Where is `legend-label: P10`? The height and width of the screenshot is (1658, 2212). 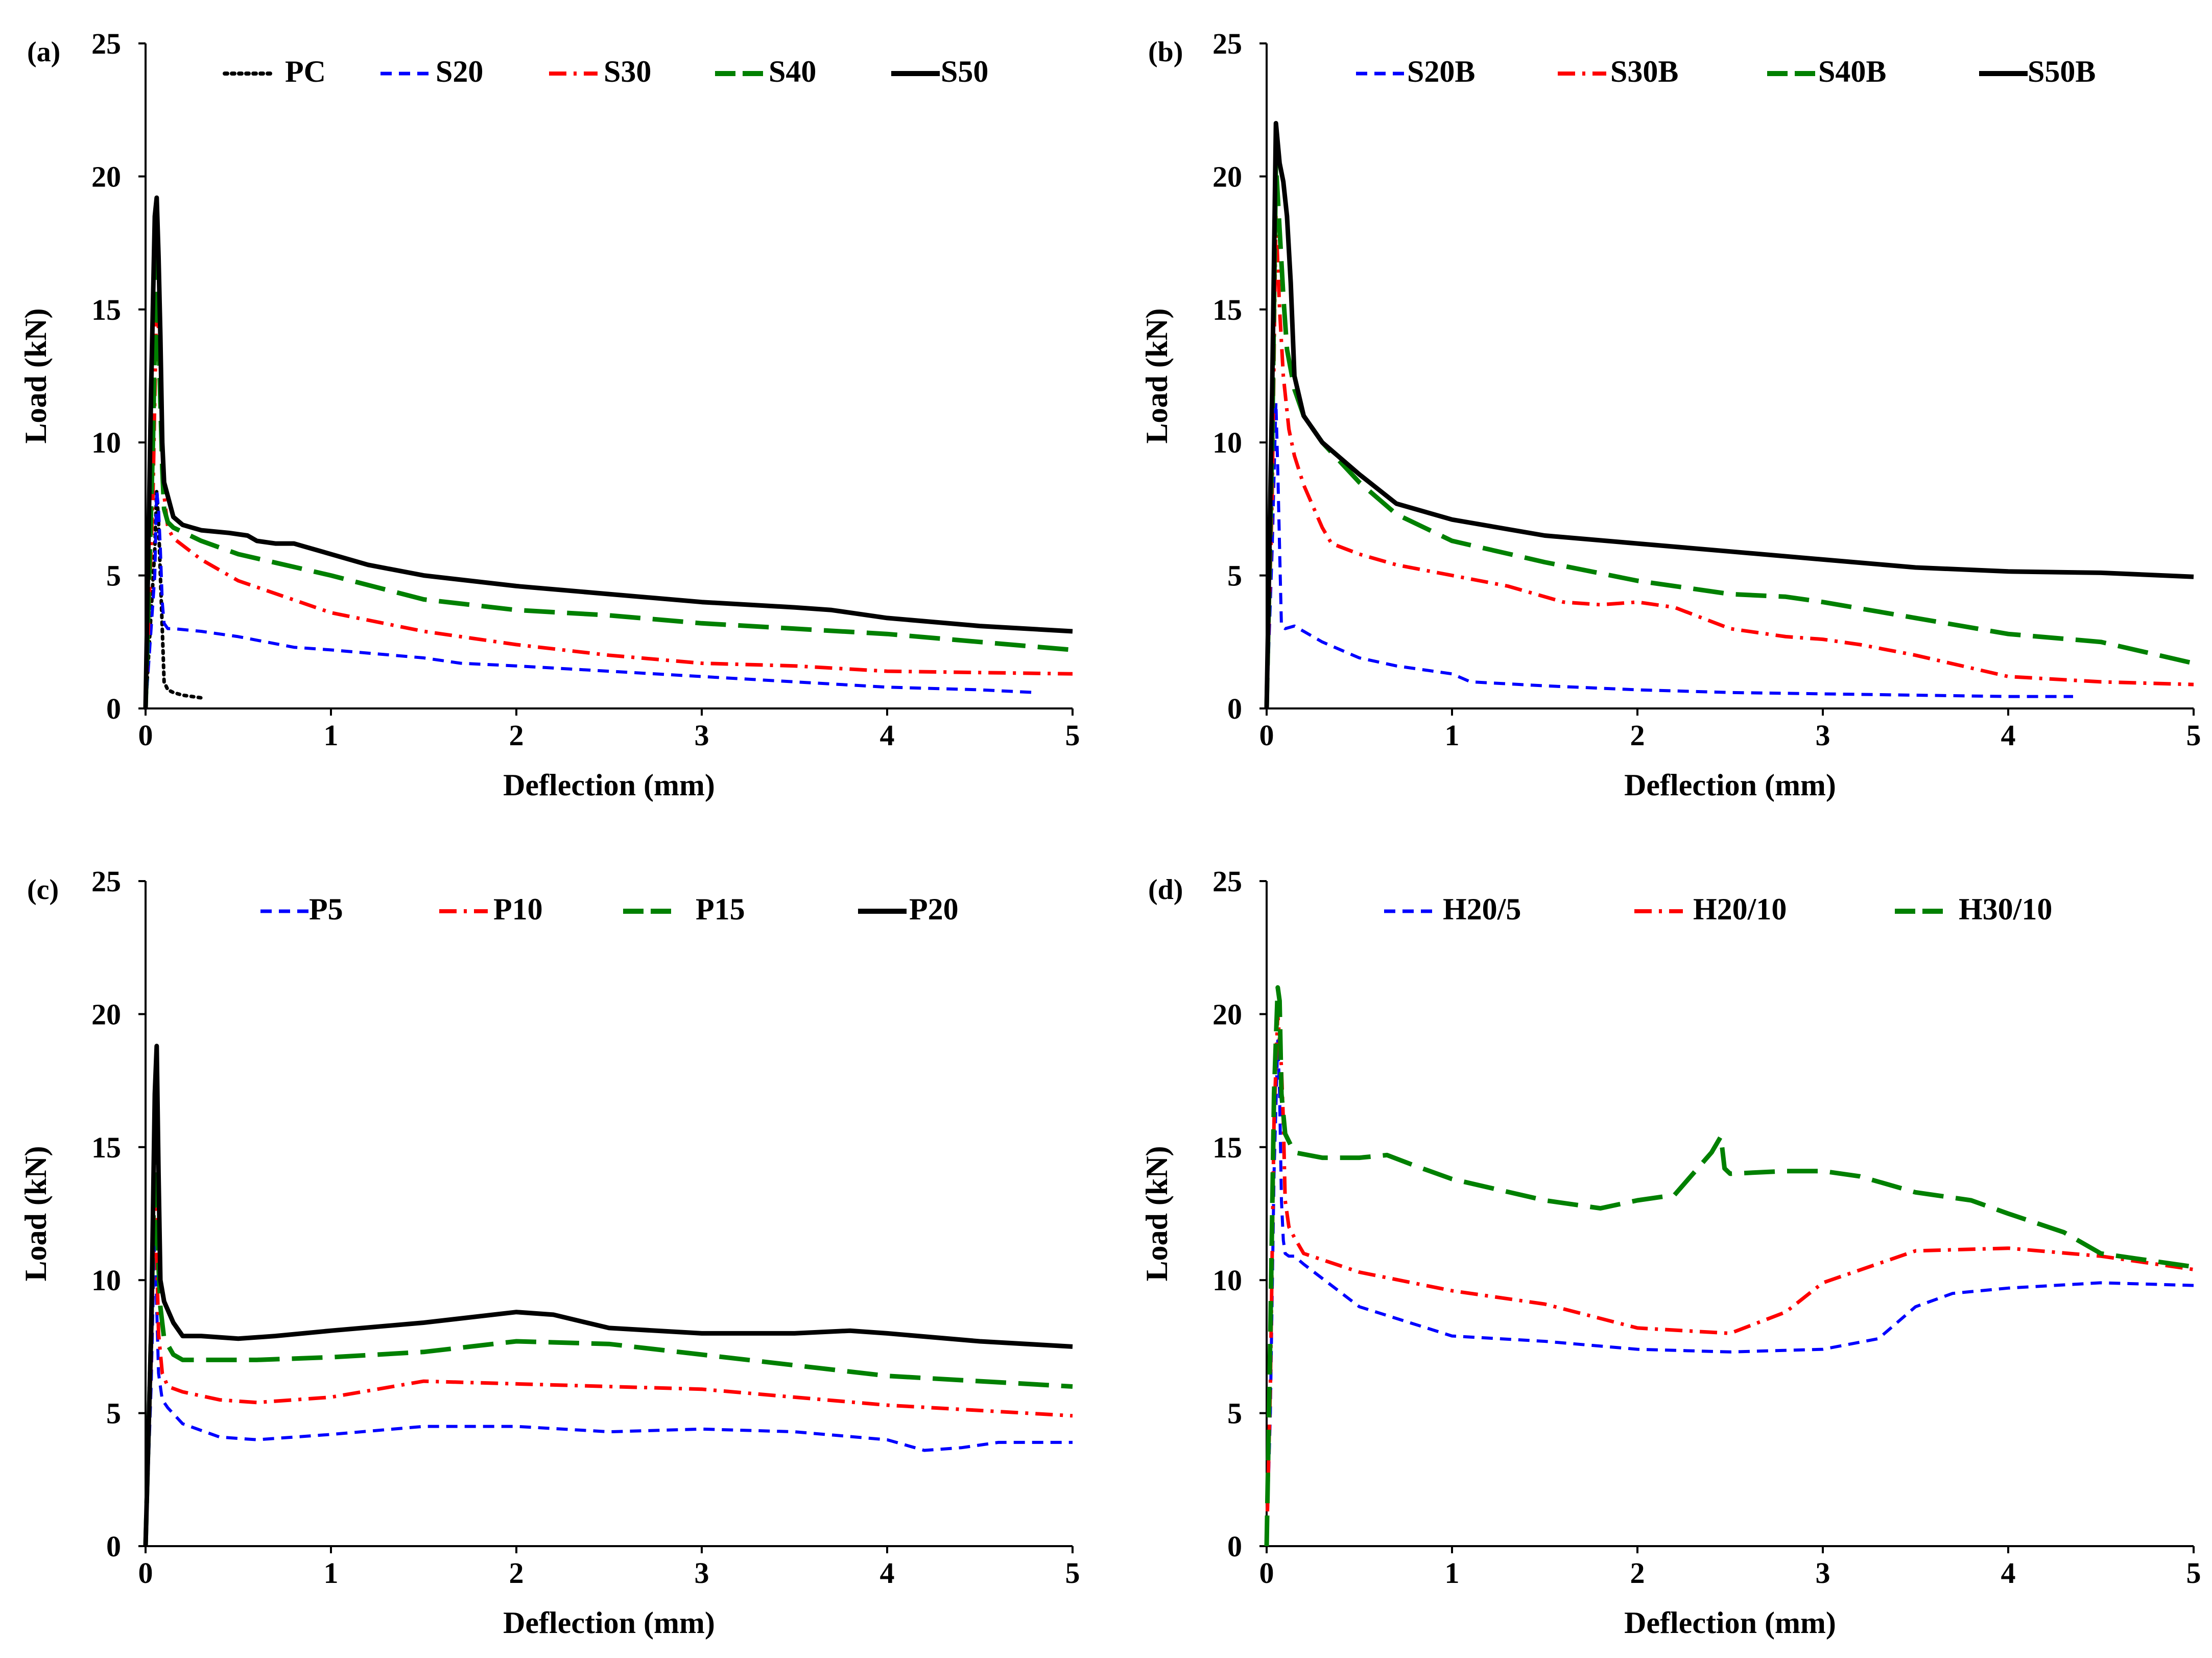 legend-label: P10 is located at coordinates (518, 909).